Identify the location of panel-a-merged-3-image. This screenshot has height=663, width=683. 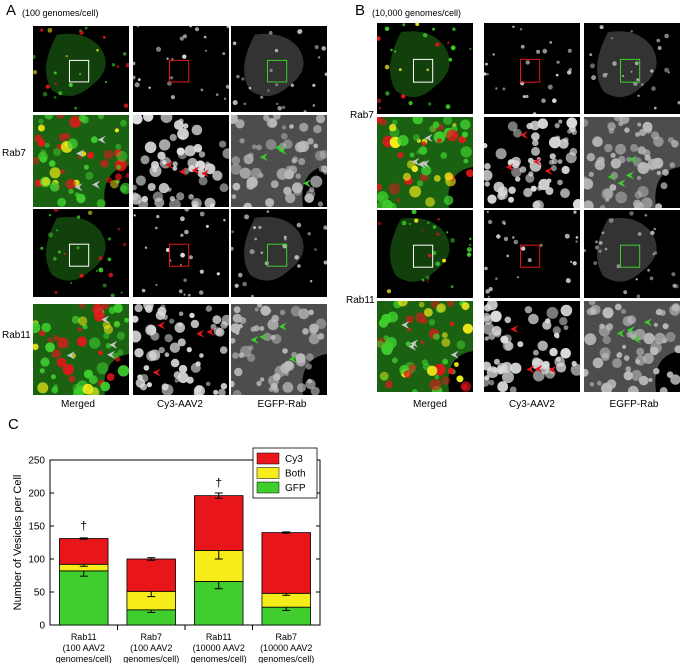
(81, 349).